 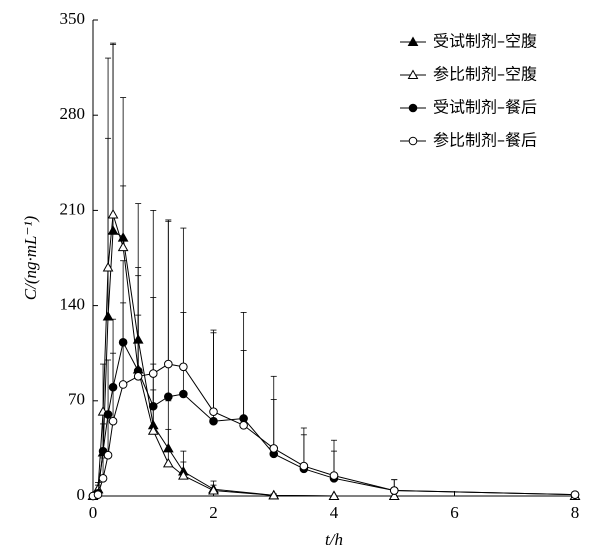 I want to click on x-tick-label: 4, so click(x=334, y=512).